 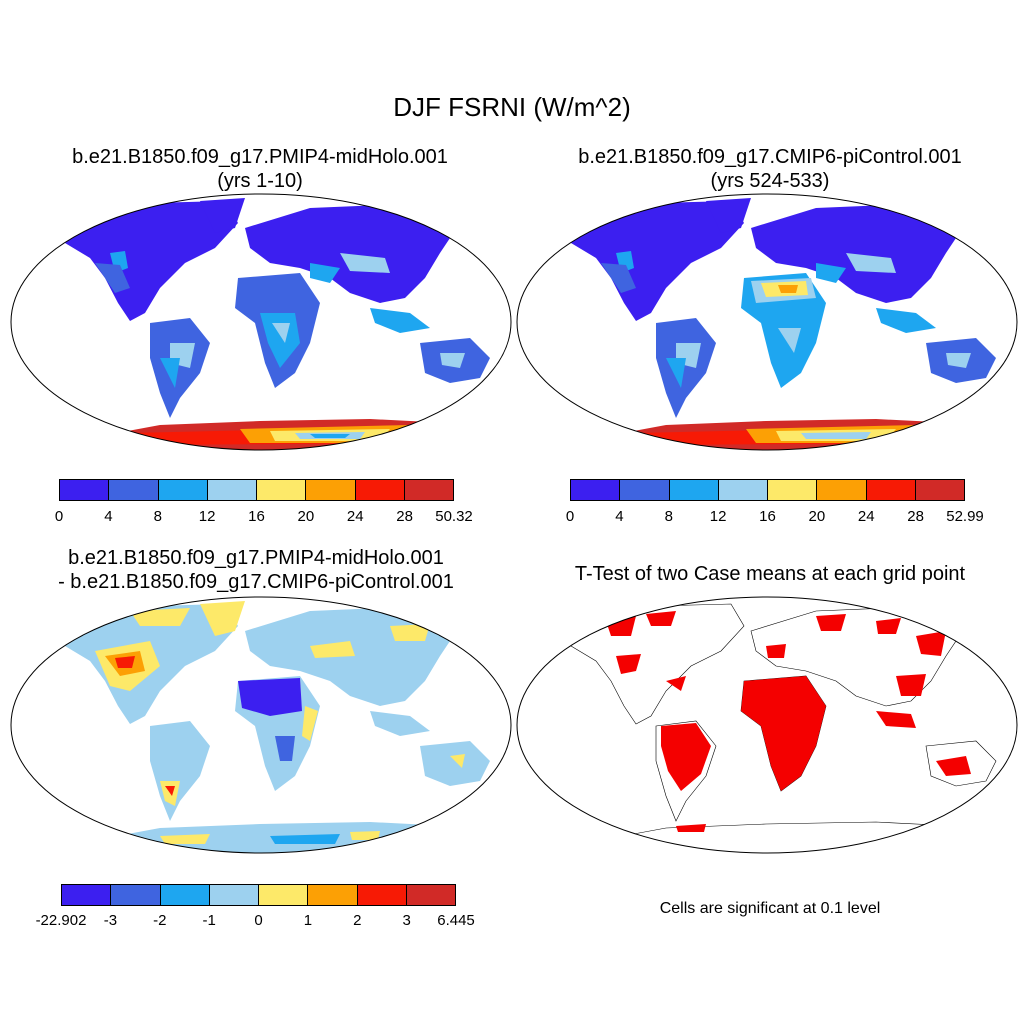 What do you see at coordinates (256, 558) in the screenshot?
I see `panel3-case-name: b.e21.B1850.f09_g17.PMIP4-midHolo.001` at bounding box center [256, 558].